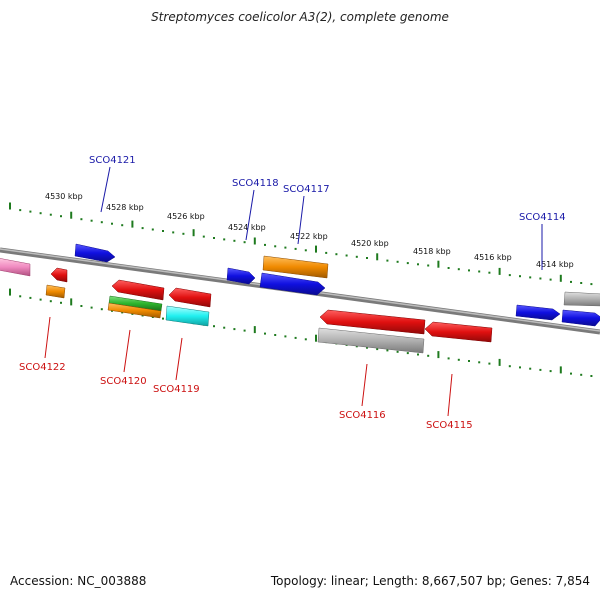 Image resolution: width=600 pixels, height=600 pixels. I want to click on leader-sco4118, so click(250, 215).